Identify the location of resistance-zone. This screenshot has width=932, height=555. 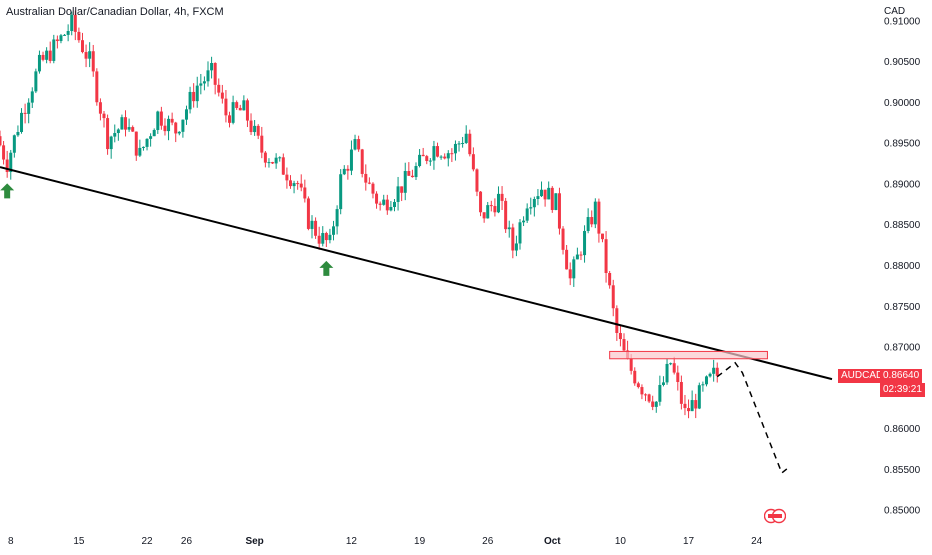
(688, 355).